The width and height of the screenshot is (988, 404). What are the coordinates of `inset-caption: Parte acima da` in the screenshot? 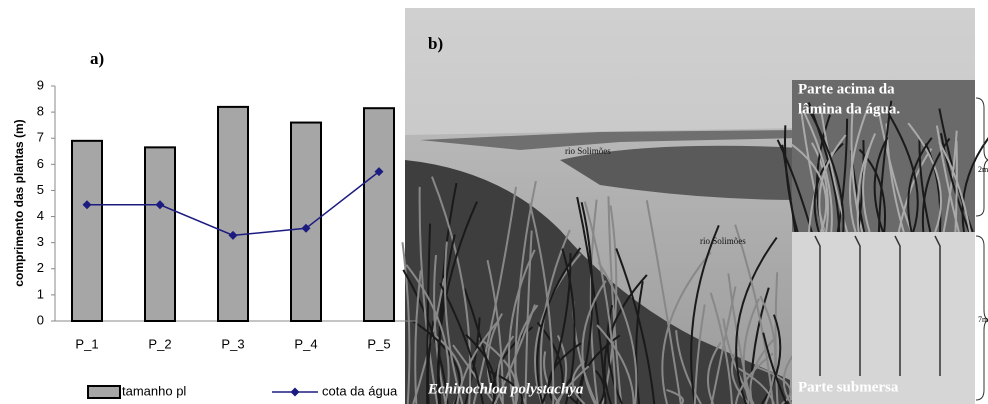 It's located at (846, 89).